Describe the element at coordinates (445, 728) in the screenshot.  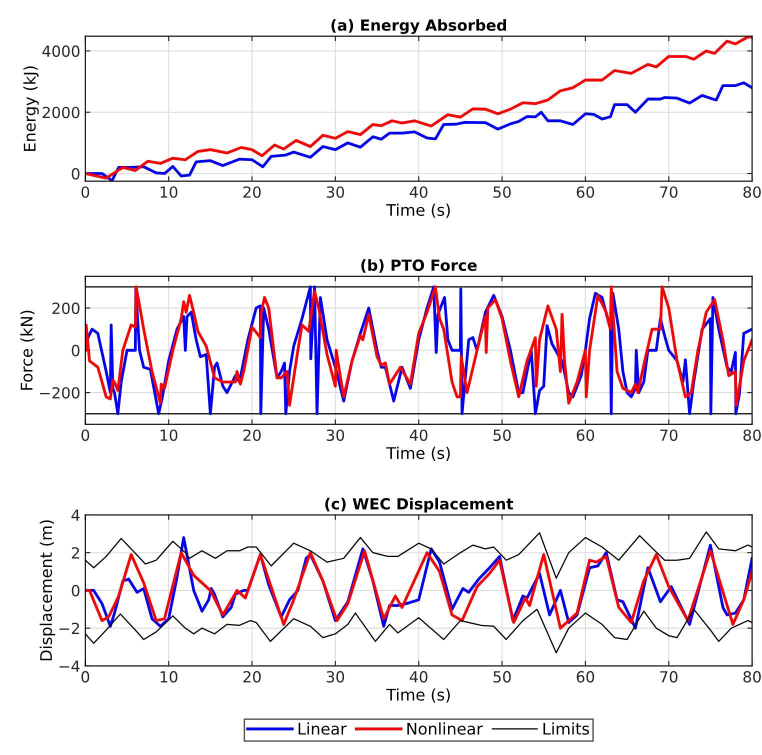
I see `legend-label: Nonlinear` at that location.